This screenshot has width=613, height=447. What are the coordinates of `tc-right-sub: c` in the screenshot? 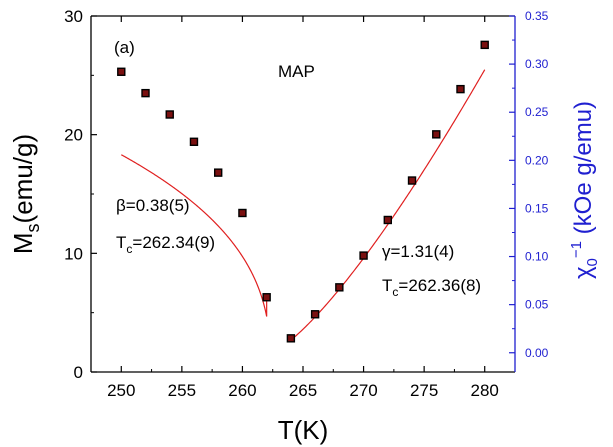 It's located at (395, 292).